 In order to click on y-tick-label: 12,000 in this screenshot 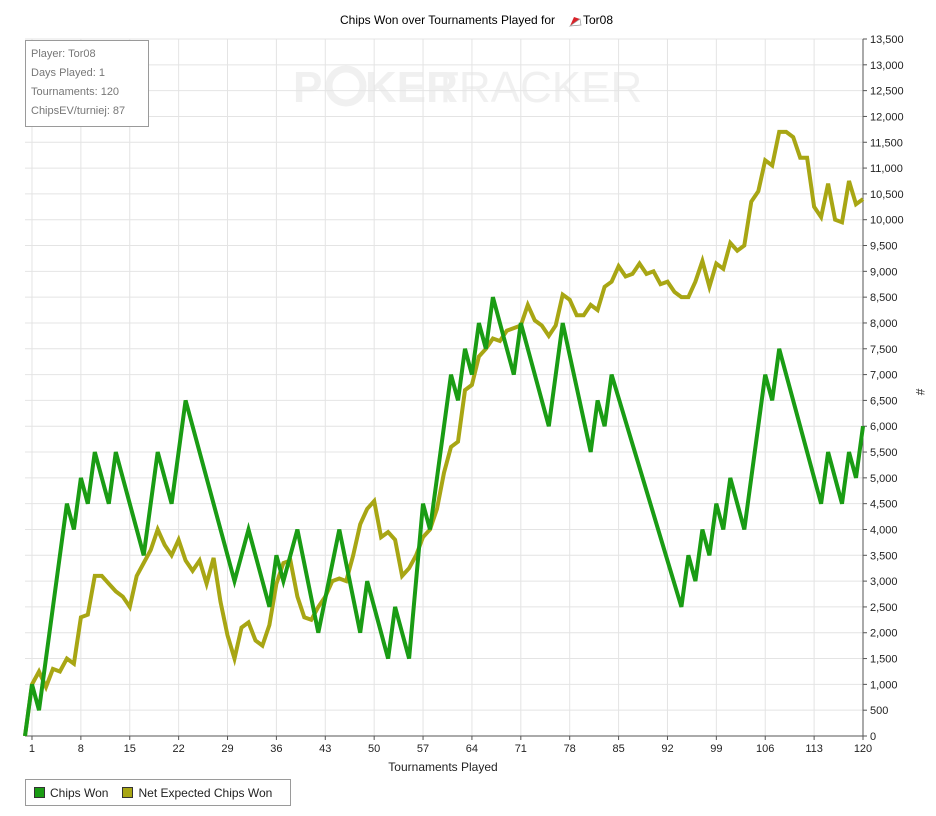, I will do `click(887, 117)`.